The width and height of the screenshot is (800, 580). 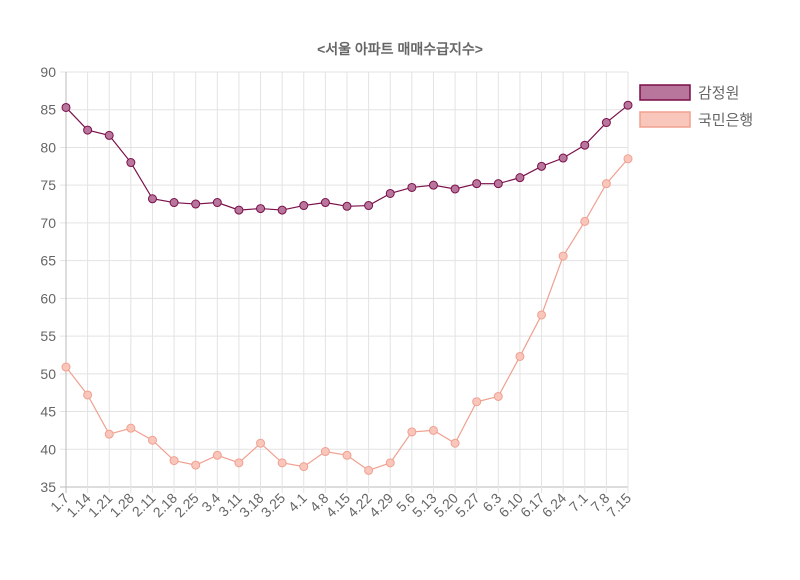 I want to click on y-tick-label: 65, so click(x=48, y=261).